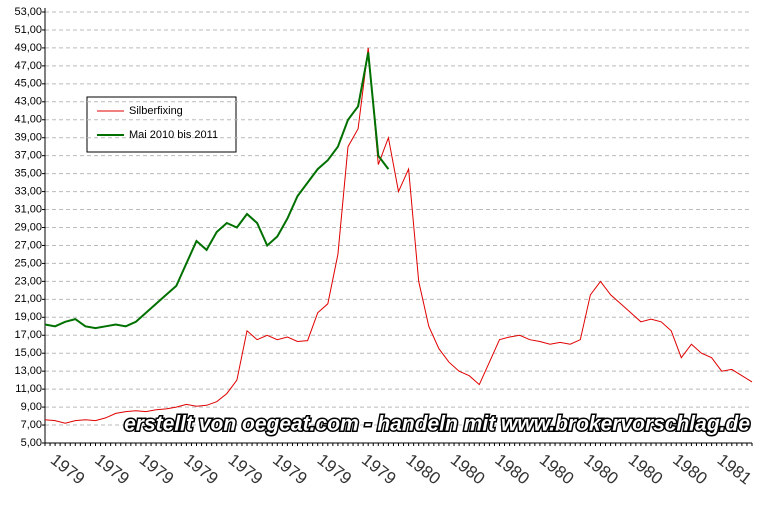 Image resolution: width=765 pixels, height=508 pixels. I want to click on y-tick-label: 37,00, so click(28, 156).